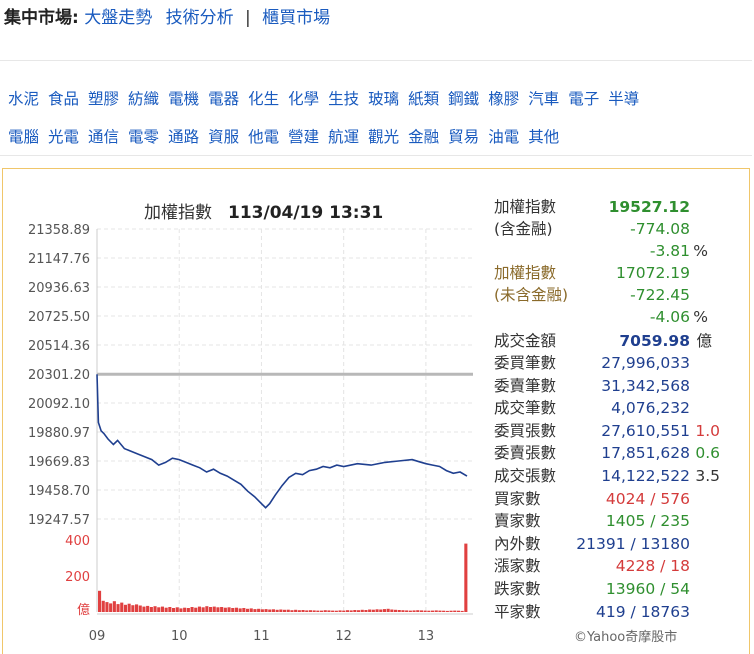 The height and width of the screenshot is (654, 754). I want to click on stat-row: 委買張數 27,610,551 1.0, so click(609, 431).